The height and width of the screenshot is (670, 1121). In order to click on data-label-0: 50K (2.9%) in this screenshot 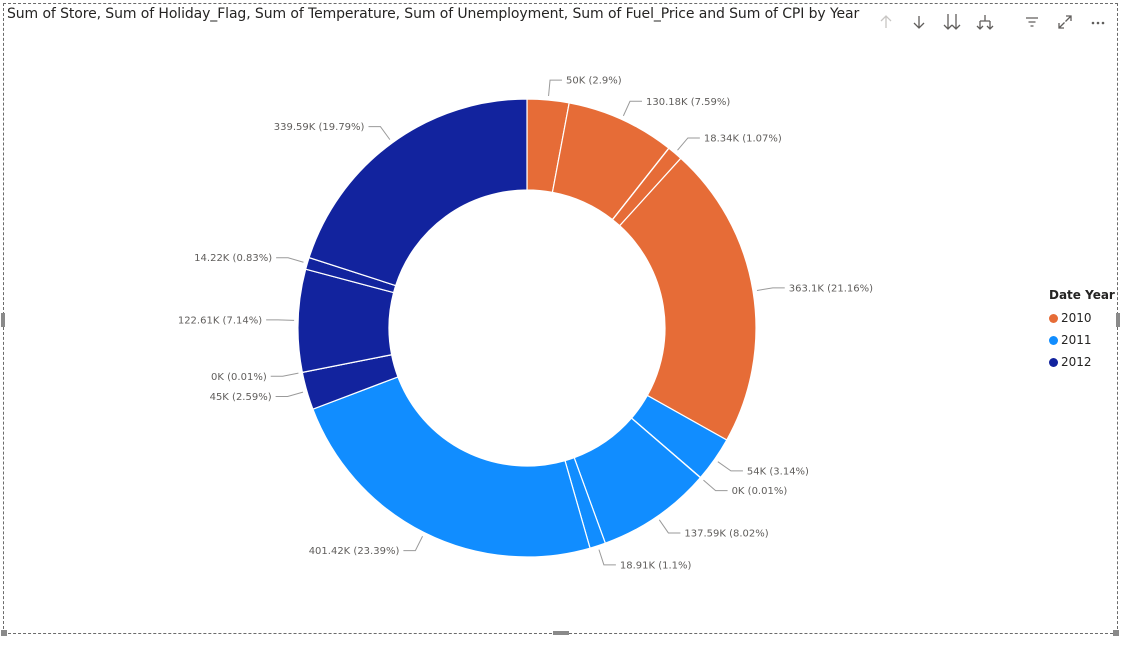, I will do `click(594, 81)`.